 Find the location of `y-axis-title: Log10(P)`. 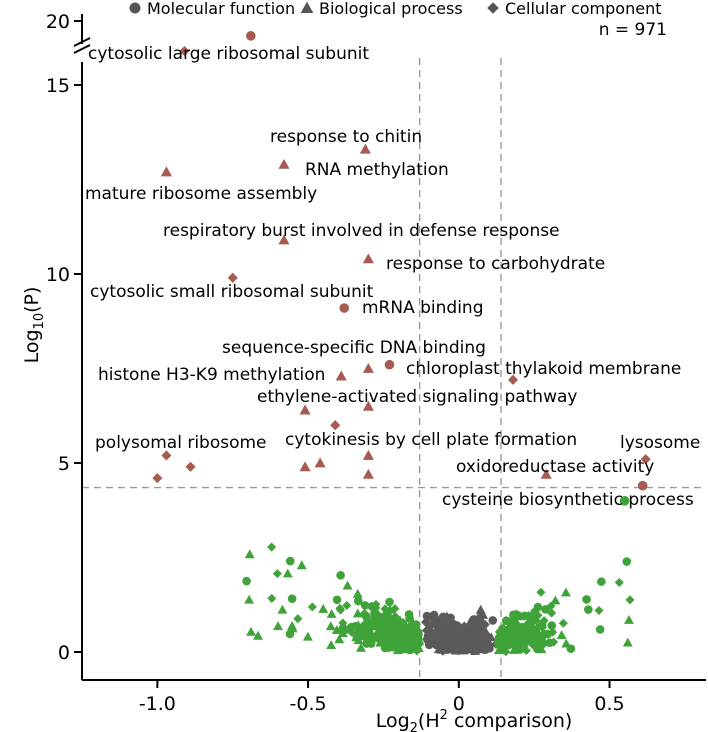

y-axis-title: Log10(P) is located at coordinates (34, 325).